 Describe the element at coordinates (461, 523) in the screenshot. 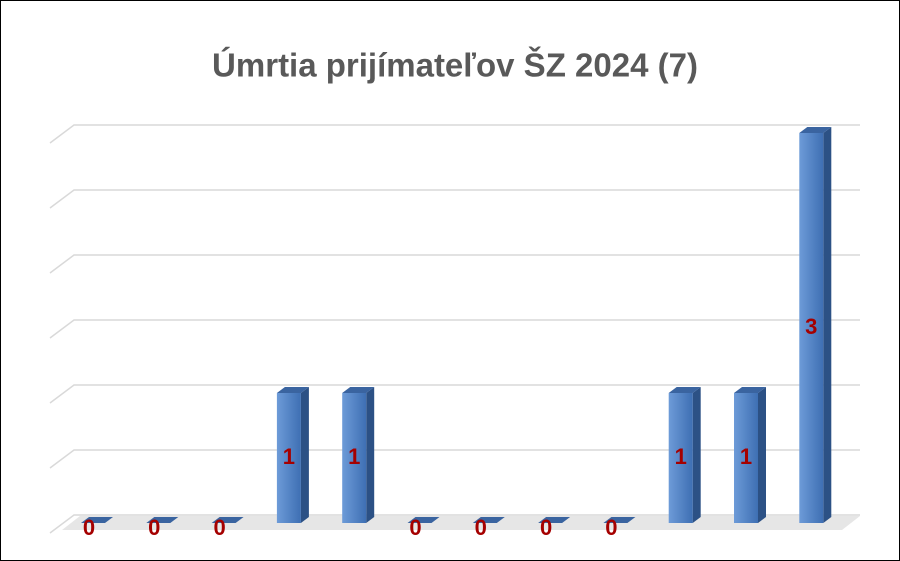

I see `floor` at that location.